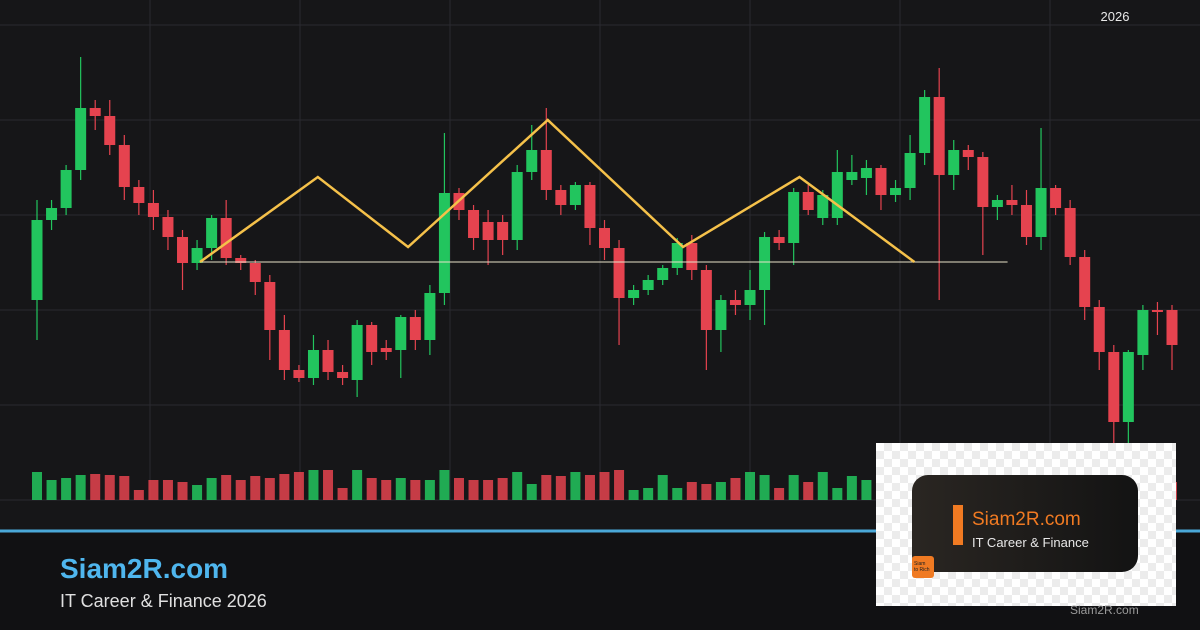 The height and width of the screenshot is (630, 1200). I want to click on pattern-line, so click(557, 191).